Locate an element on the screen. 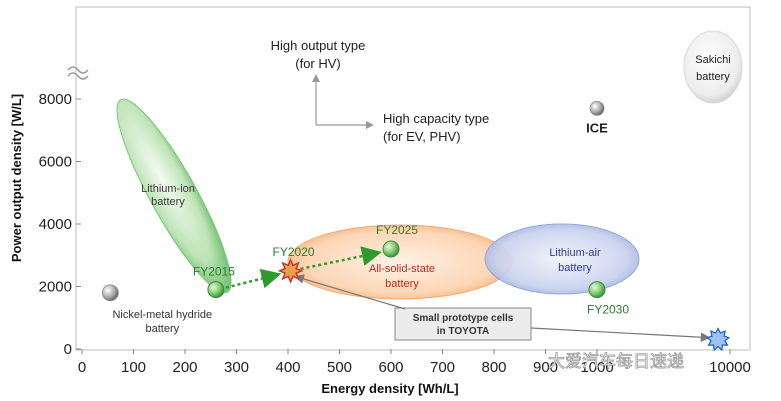 This screenshot has width=781, height=401. y-tick-label-8000: 8000 is located at coordinates (55, 99).